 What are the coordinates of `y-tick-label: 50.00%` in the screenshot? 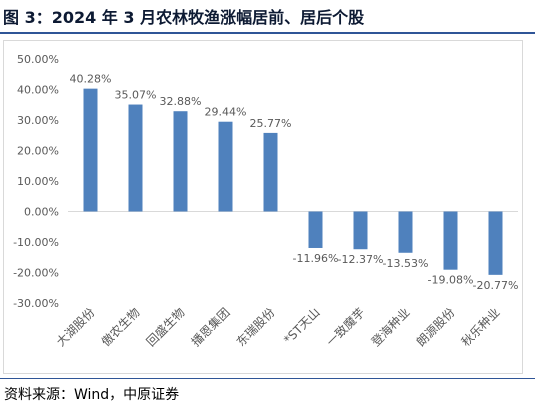 It's located at (38, 59).